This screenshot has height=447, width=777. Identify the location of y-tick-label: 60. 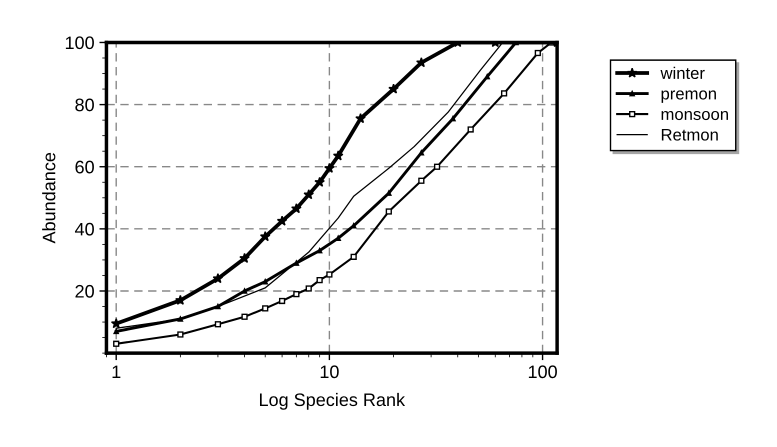
(84, 167).